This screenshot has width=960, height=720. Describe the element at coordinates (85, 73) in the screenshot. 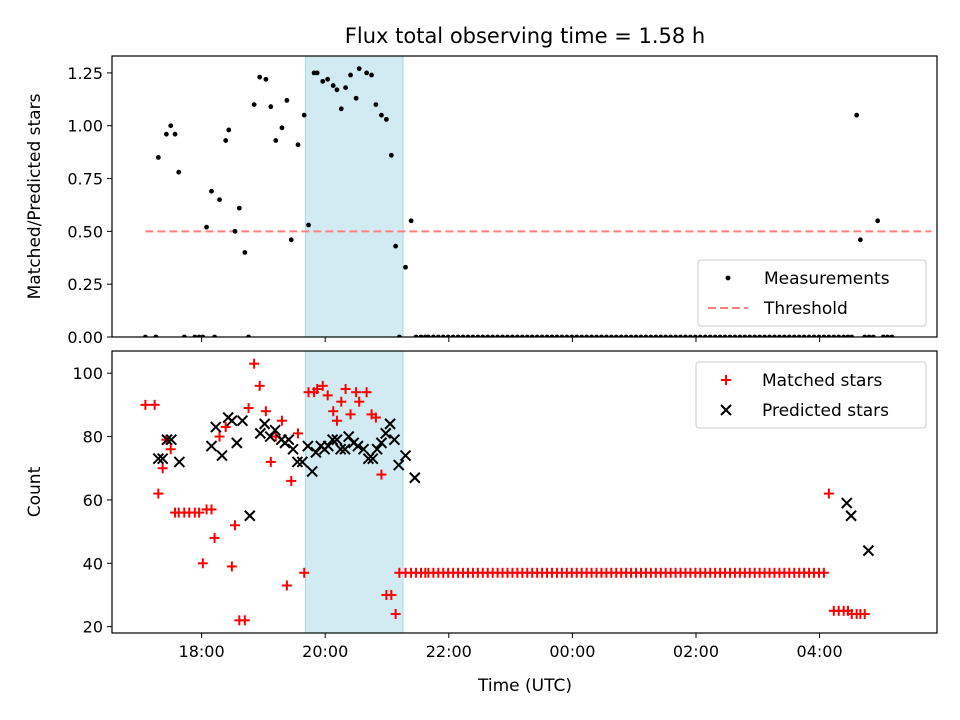

I see `y-tick-label: 1.25` at that location.